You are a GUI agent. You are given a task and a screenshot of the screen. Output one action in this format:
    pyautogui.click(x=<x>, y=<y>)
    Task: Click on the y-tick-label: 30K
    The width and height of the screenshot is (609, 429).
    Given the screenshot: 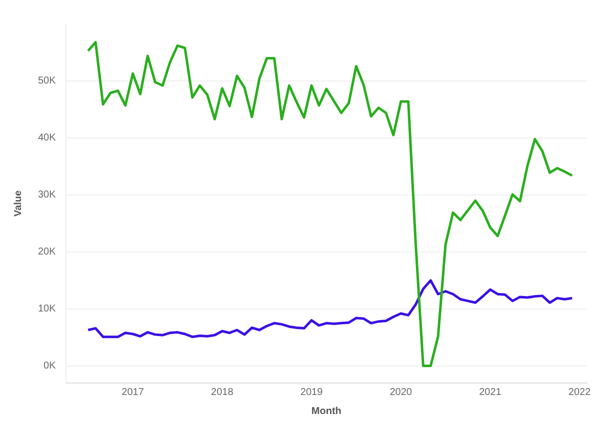 What is the action you would take?
    pyautogui.click(x=47, y=195)
    